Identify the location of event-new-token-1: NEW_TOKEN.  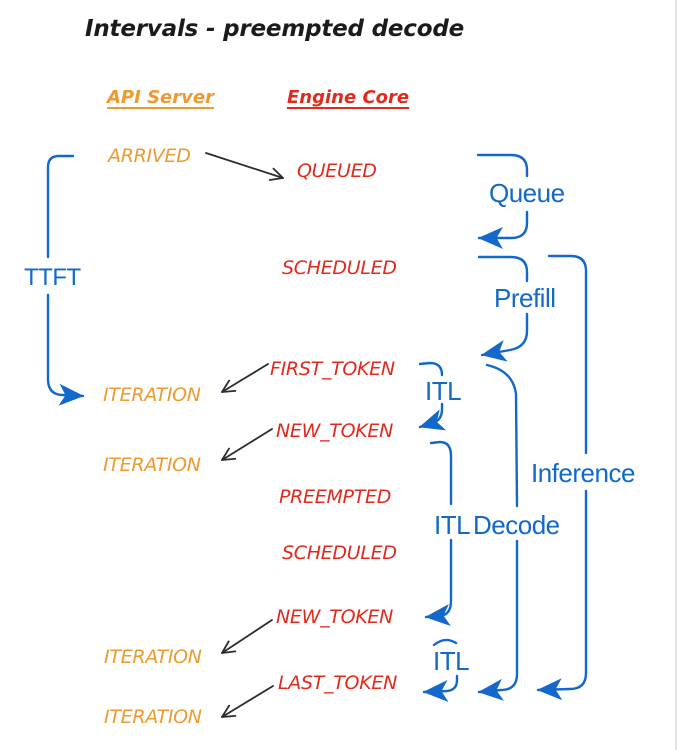
(335, 431).